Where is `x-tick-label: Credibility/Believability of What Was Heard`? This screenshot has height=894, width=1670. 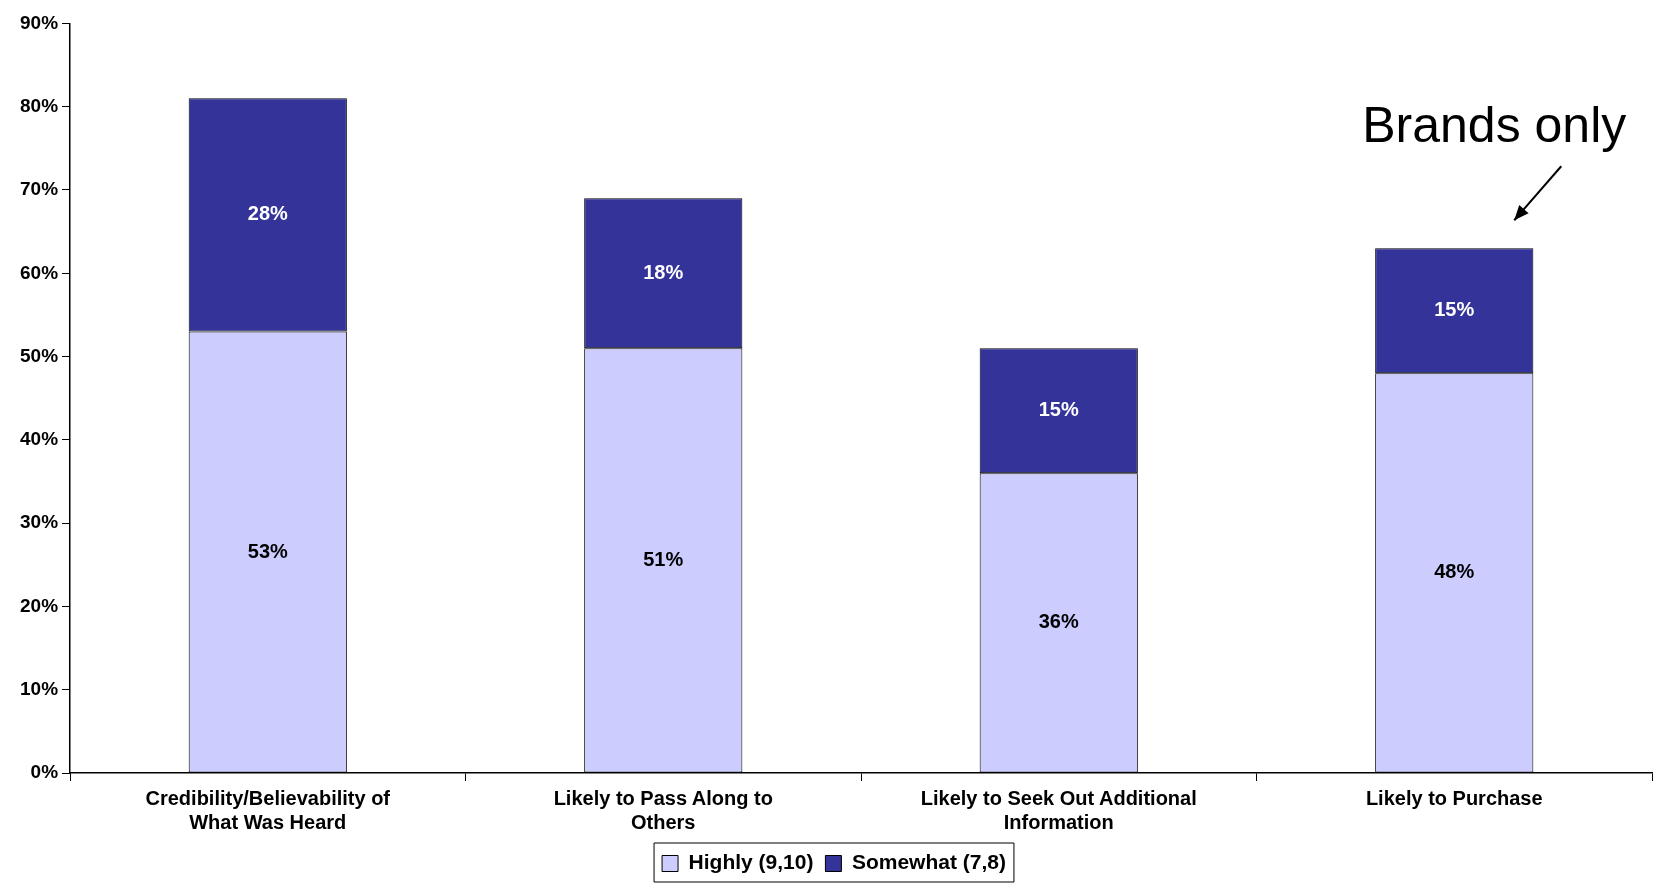 x-tick-label: Credibility/Believability of What Was Heard is located at coordinates (268, 809).